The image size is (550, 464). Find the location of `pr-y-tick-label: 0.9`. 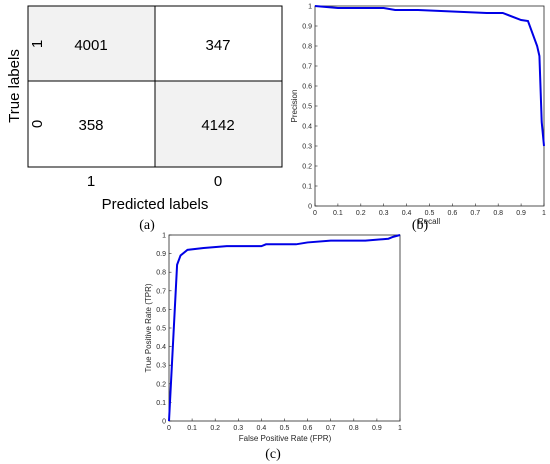

pr-y-tick-label: 0.9 is located at coordinates (307, 27).